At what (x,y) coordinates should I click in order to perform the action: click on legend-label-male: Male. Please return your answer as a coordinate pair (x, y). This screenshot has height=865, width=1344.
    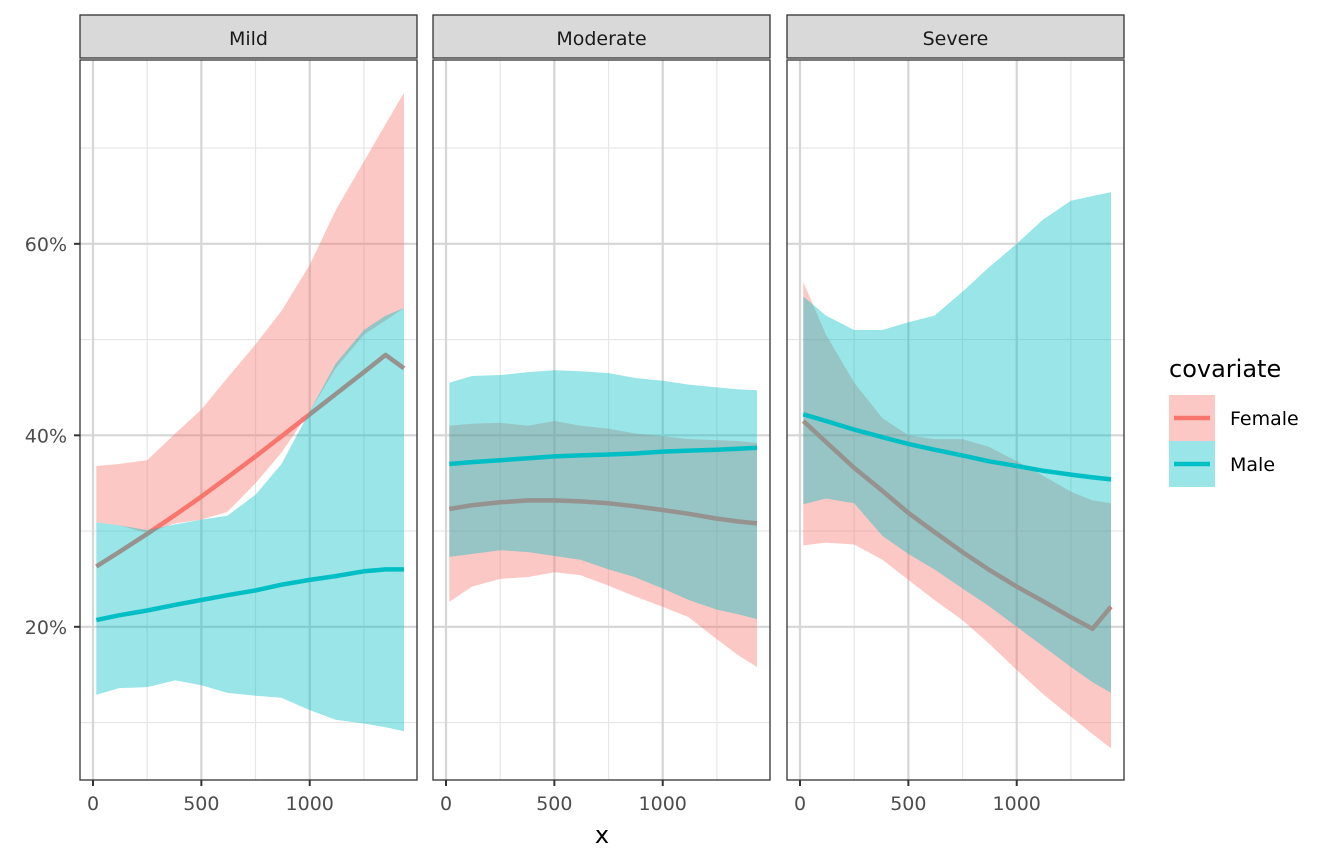
    Looking at the image, I should click on (1252, 465).